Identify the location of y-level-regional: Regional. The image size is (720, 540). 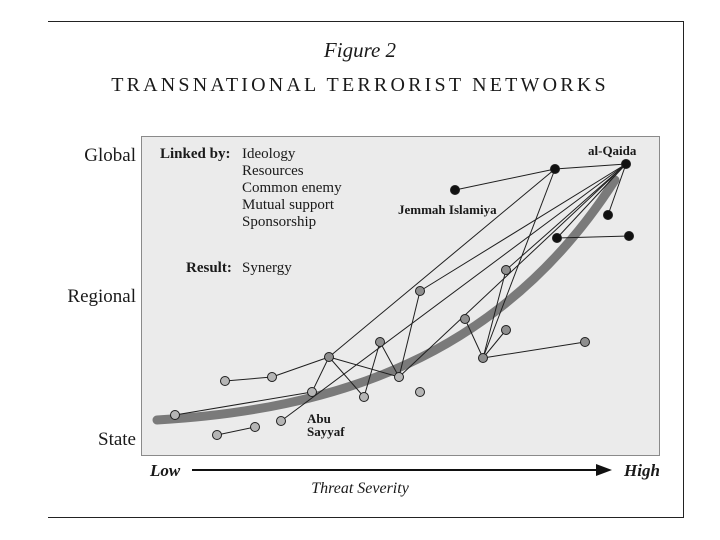
(101, 296).